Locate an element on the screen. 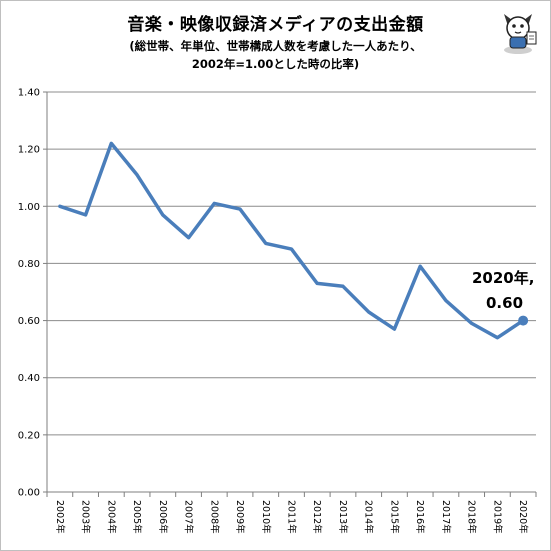  x-tick-label: 2015年 is located at coordinates (394, 517).